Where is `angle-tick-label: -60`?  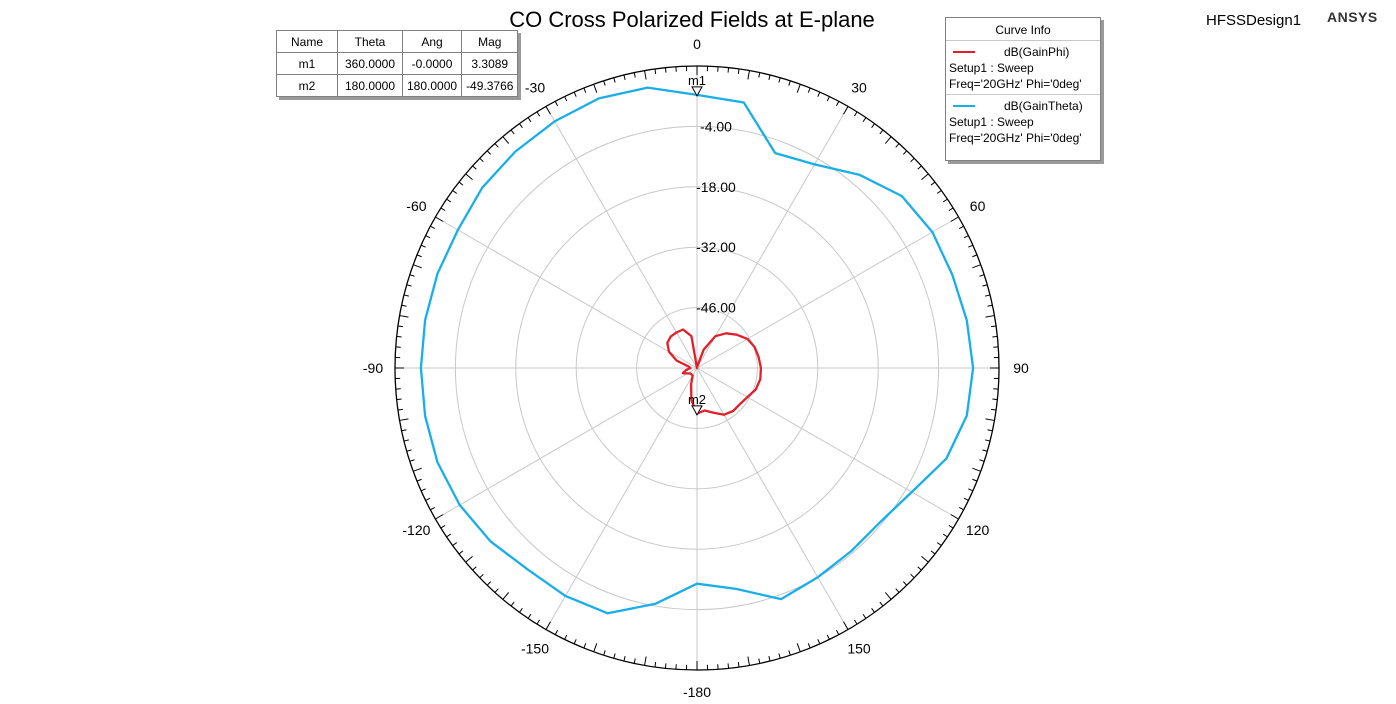
angle-tick-label: -60 is located at coordinates (416, 206).